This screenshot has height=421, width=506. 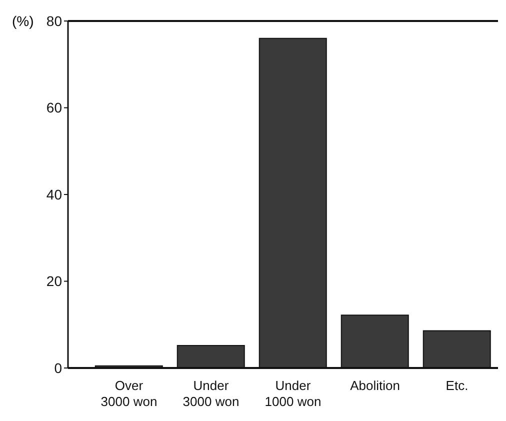 What do you see at coordinates (457, 385) in the screenshot?
I see `x-tick-label: Etc.` at bounding box center [457, 385].